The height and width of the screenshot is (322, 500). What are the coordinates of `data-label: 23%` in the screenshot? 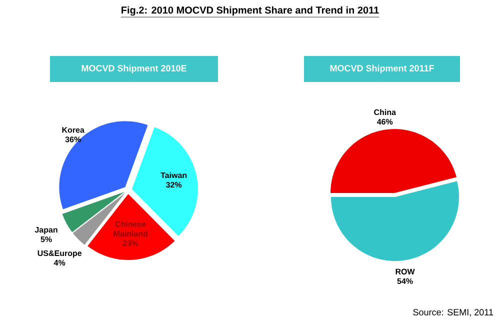 It's located at (130, 243).